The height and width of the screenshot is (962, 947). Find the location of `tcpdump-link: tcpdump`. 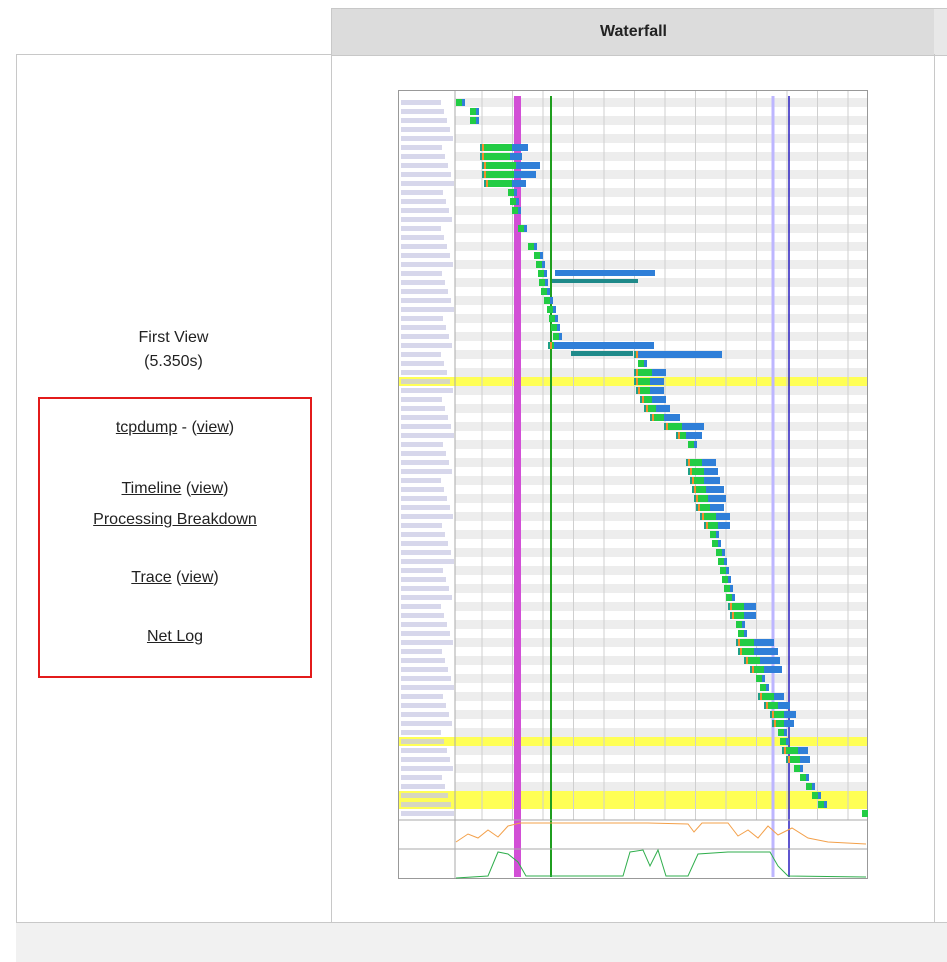

tcpdump-link: tcpdump is located at coordinates (146, 427).